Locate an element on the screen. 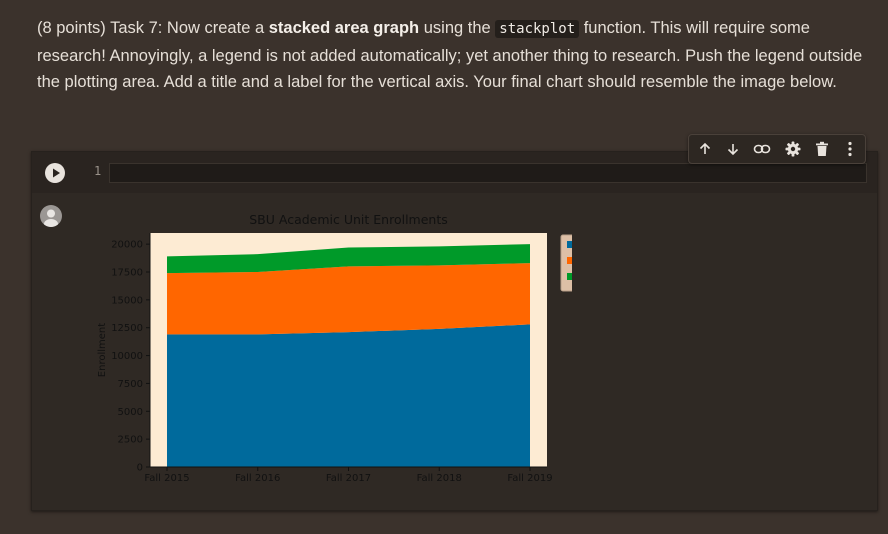 The image size is (888, 534). y-tick-label: 20000 is located at coordinates (127, 245).